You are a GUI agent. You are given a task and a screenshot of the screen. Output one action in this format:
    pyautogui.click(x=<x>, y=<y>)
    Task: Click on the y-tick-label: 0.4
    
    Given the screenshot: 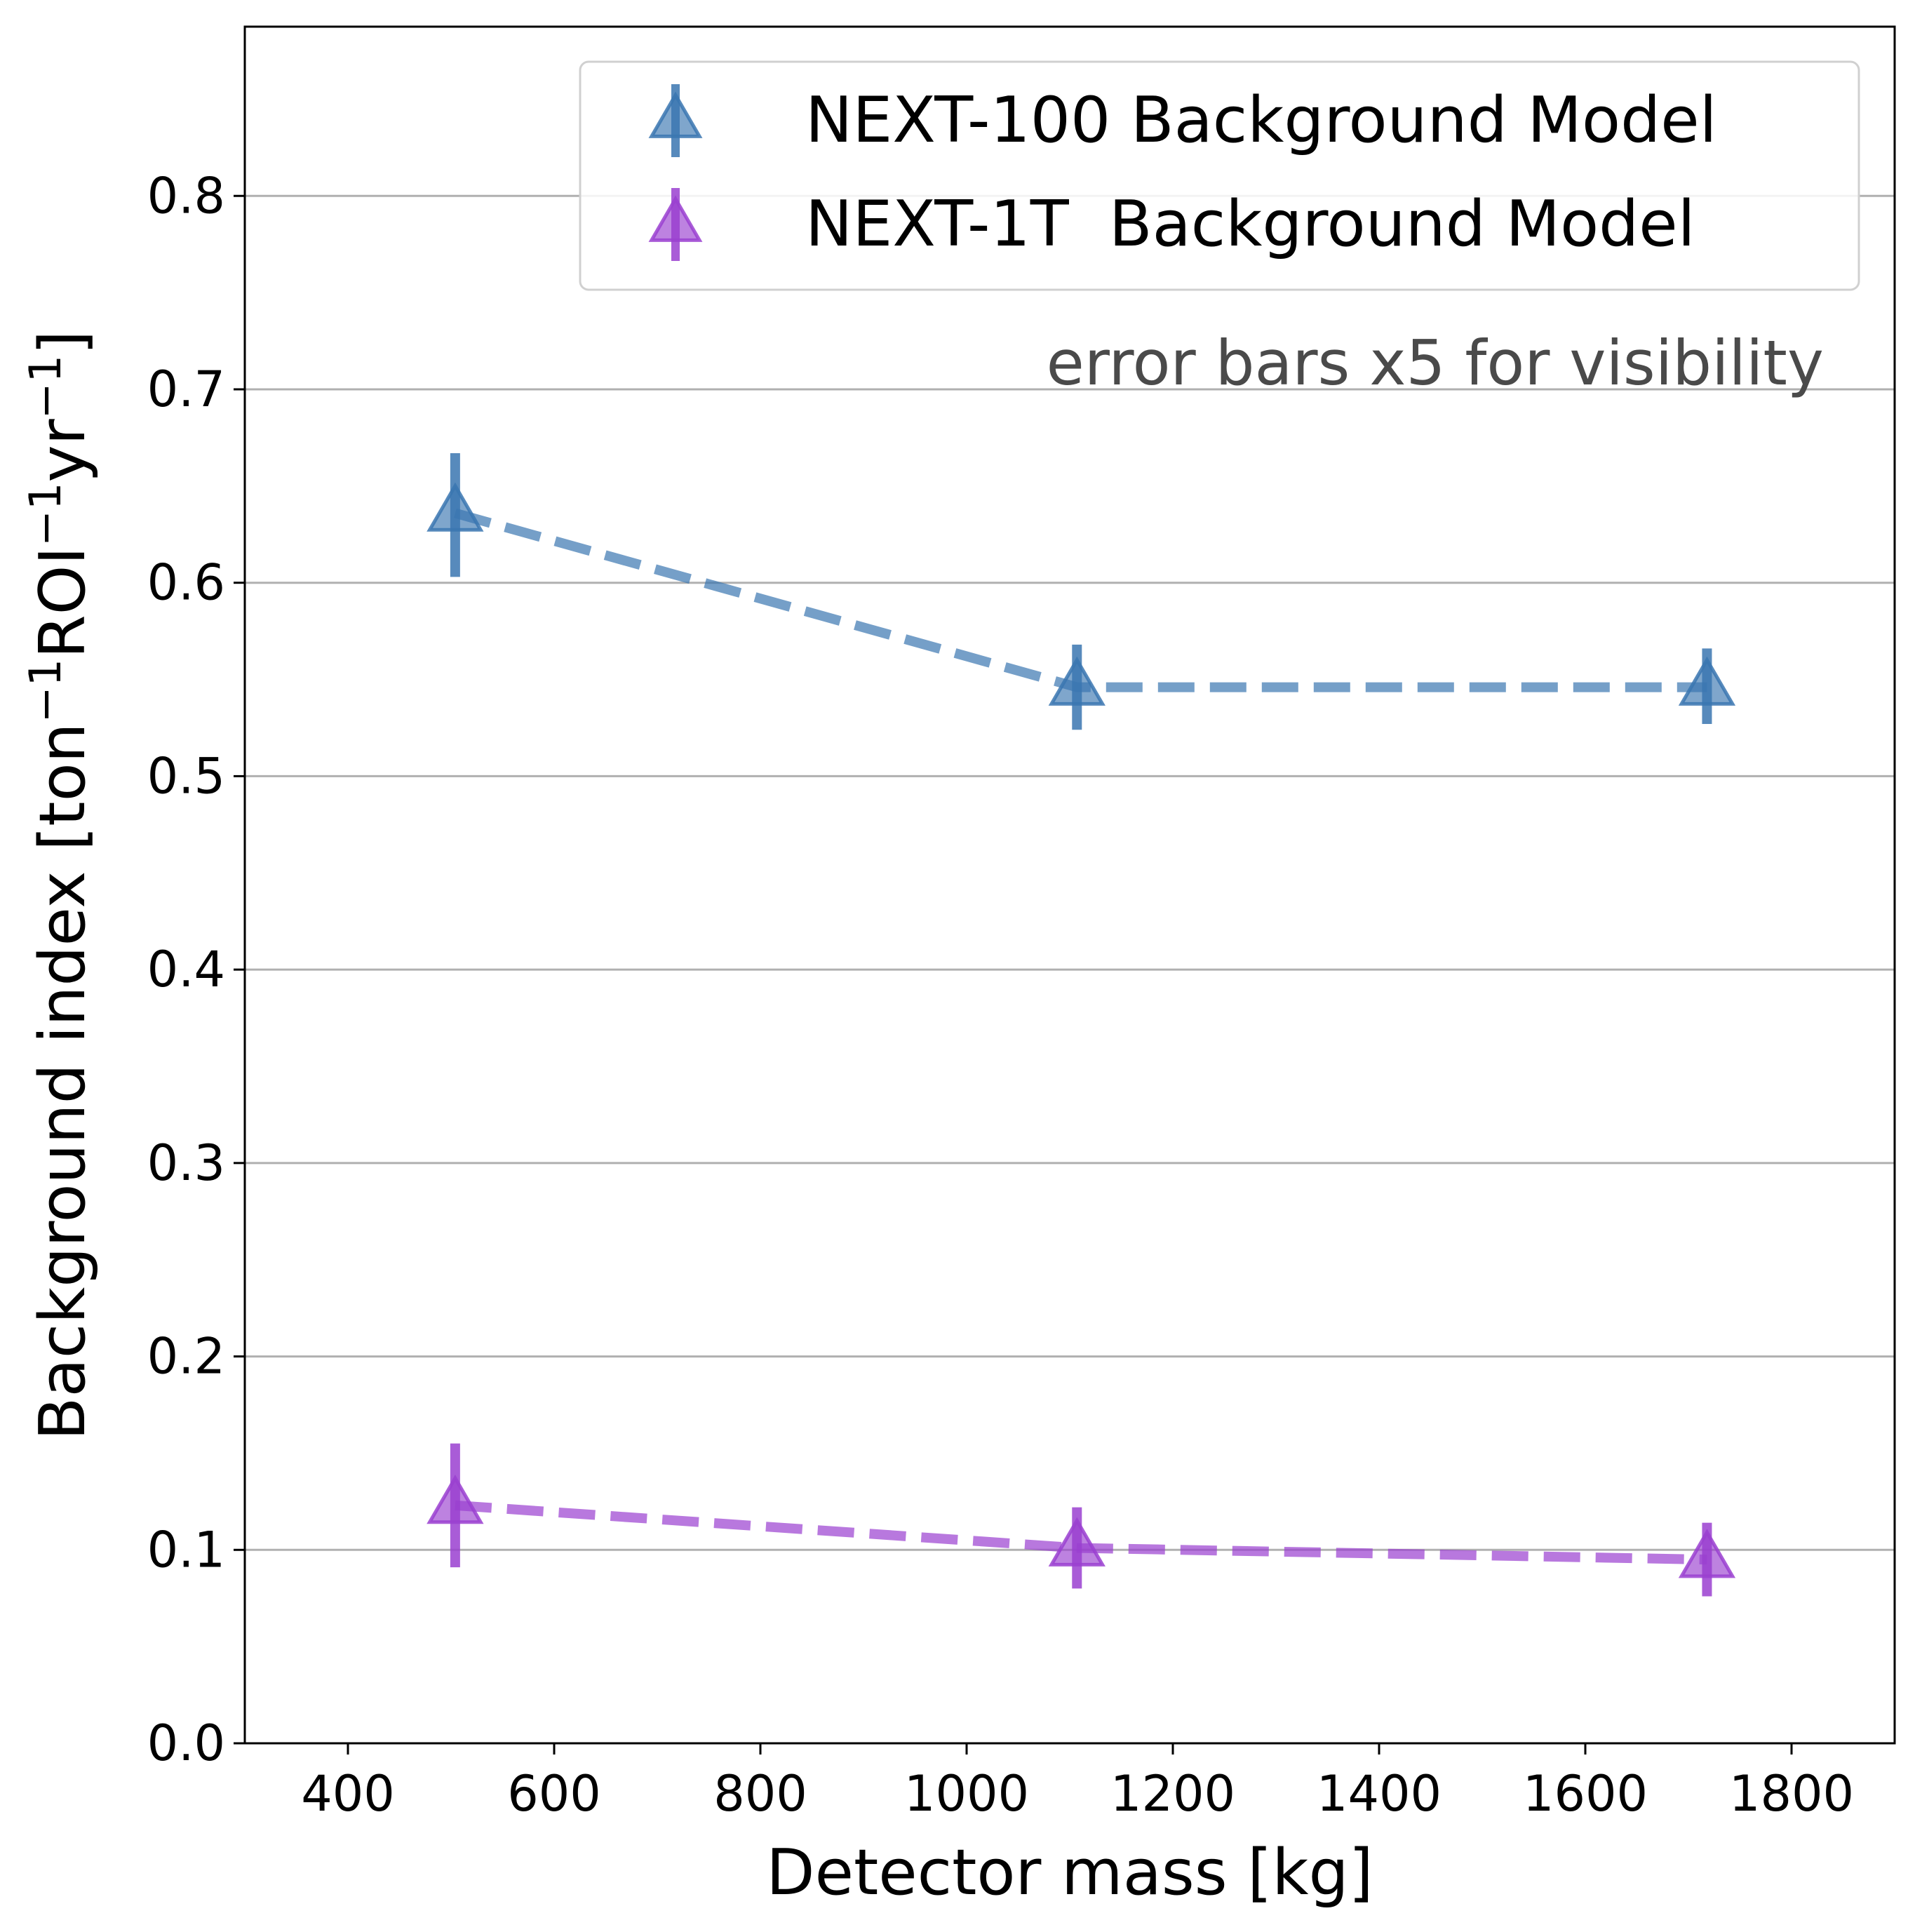 What is the action you would take?
    pyautogui.click(x=186, y=970)
    